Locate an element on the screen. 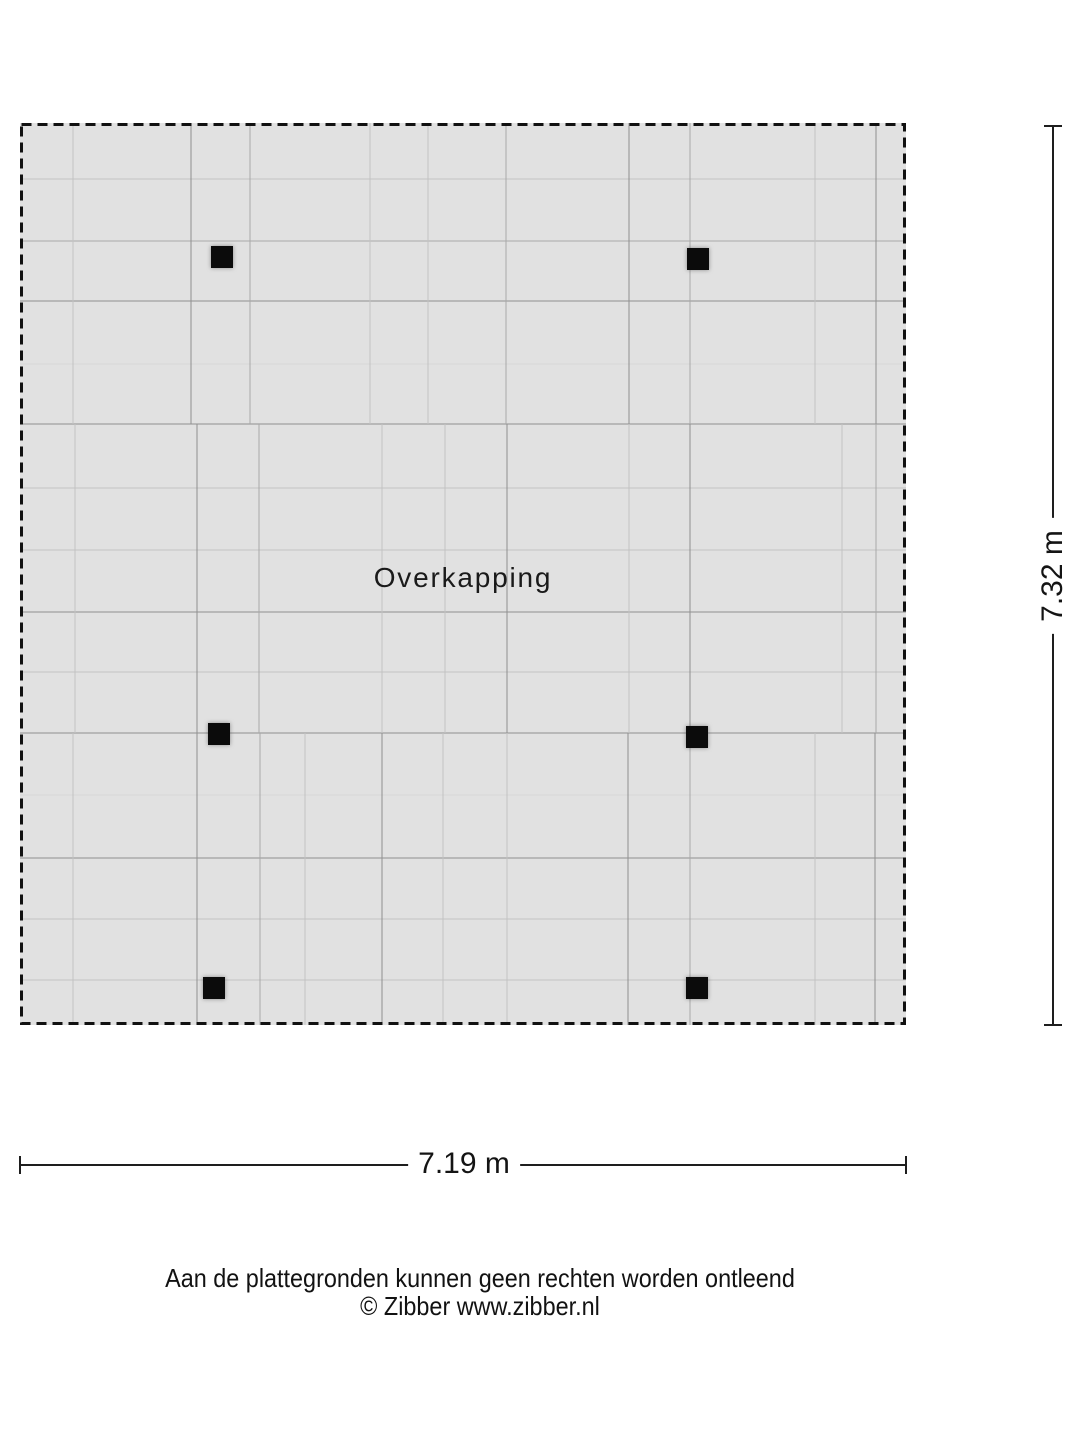 This screenshot has height=1440, width=1080. room-label: Overkapping is located at coordinates (463, 577).